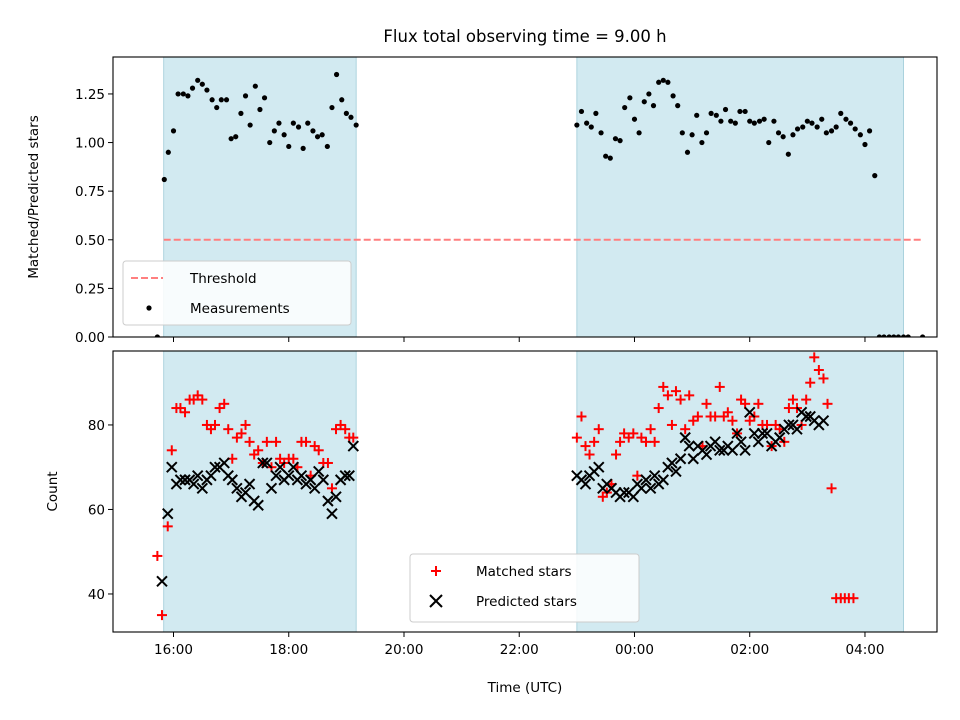 This screenshot has width=960, height=720. Describe the element at coordinates (740, 197) in the screenshot. I see `observing-window-span` at that location.